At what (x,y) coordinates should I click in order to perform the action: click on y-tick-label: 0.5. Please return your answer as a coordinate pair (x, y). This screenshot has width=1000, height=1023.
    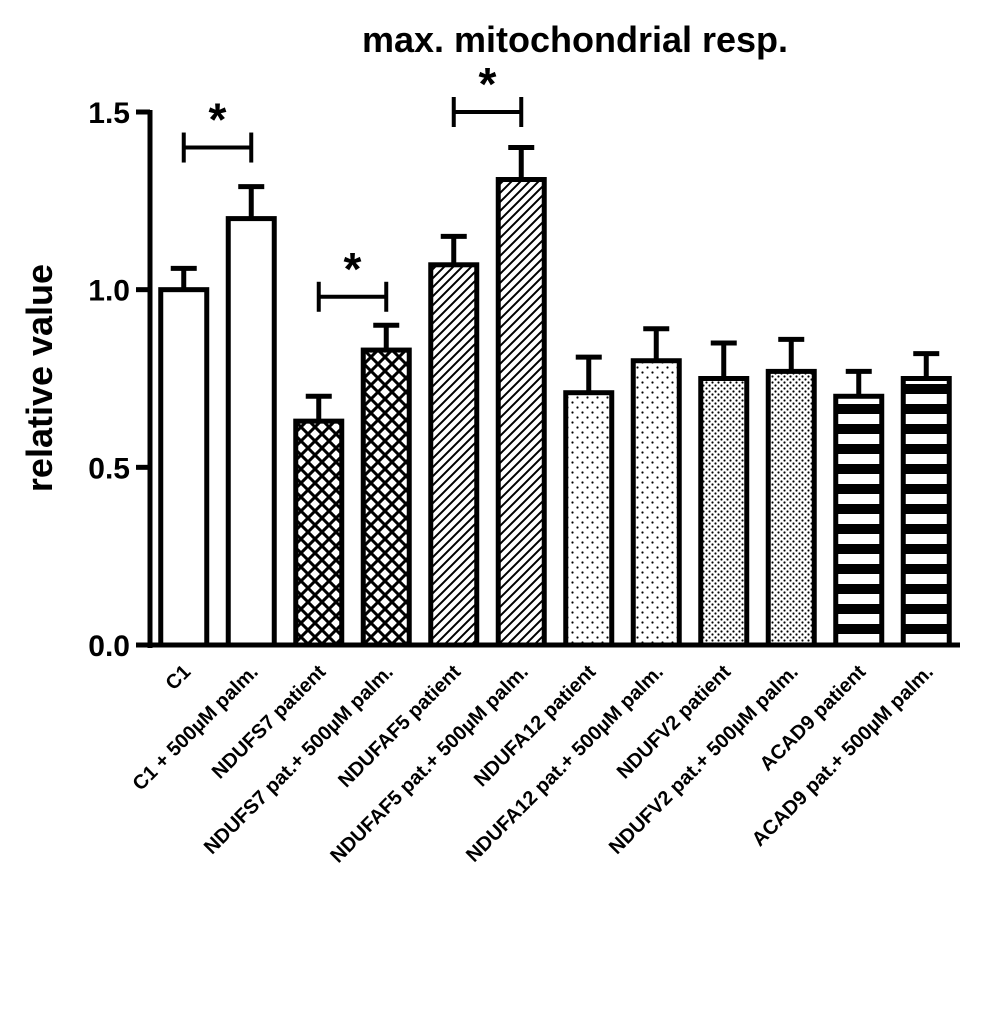
    Looking at the image, I should click on (109, 468).